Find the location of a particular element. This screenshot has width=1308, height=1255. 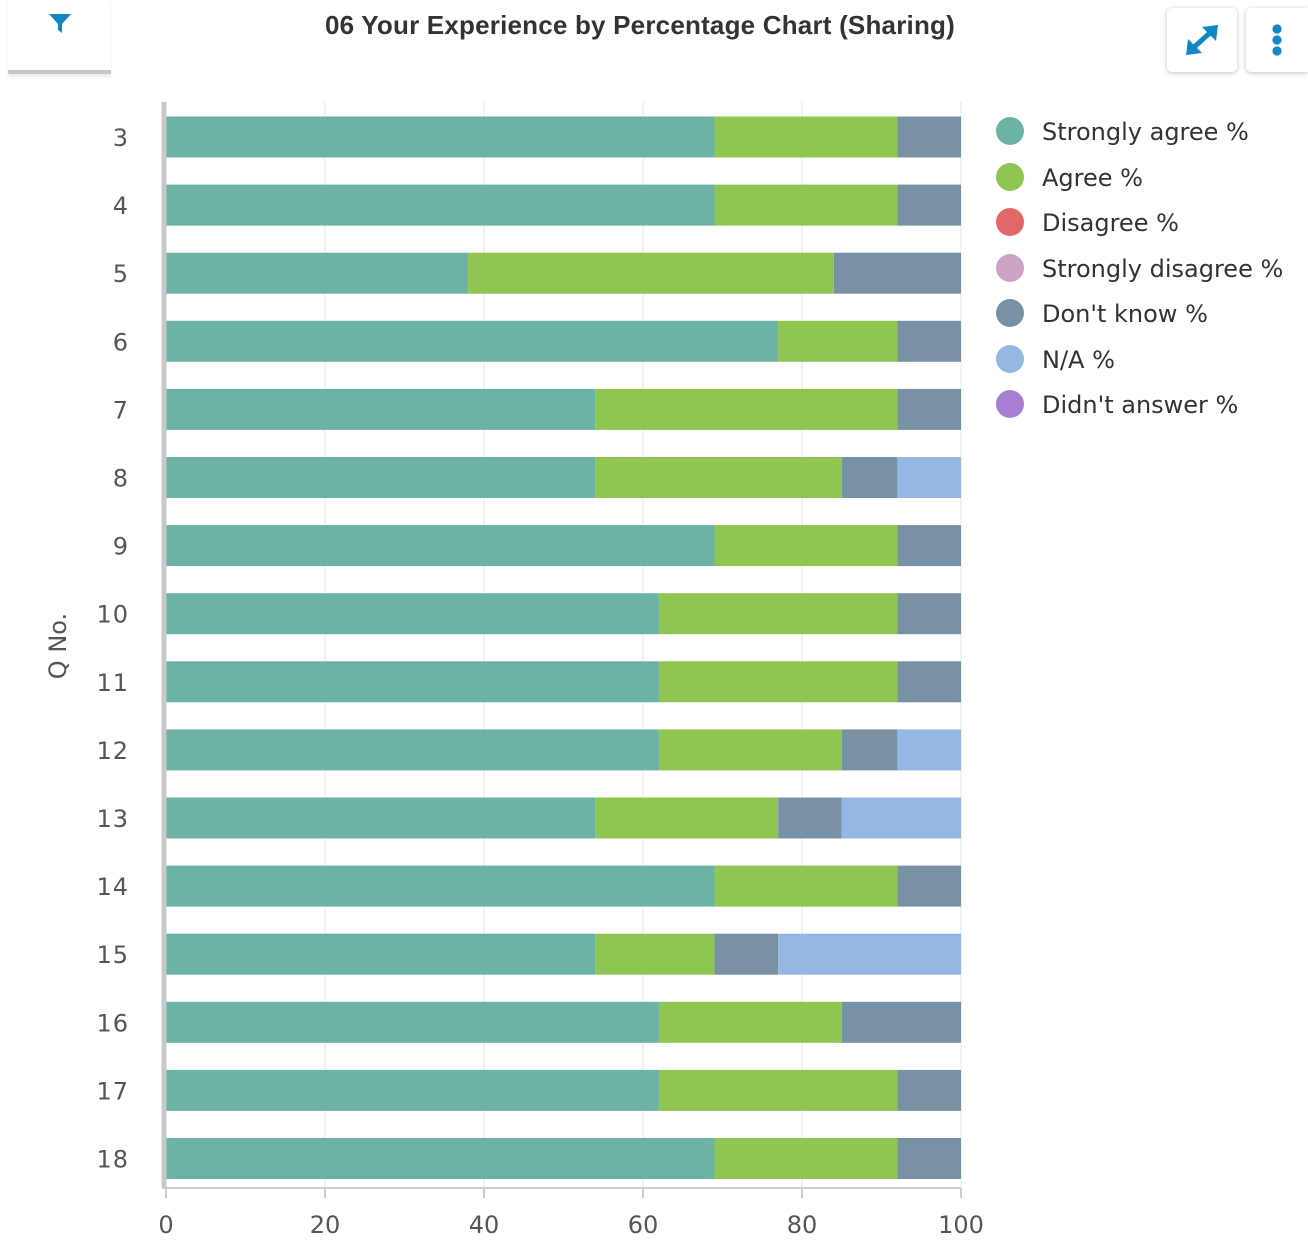

more-options-button is located at coordinates (1277, 40).